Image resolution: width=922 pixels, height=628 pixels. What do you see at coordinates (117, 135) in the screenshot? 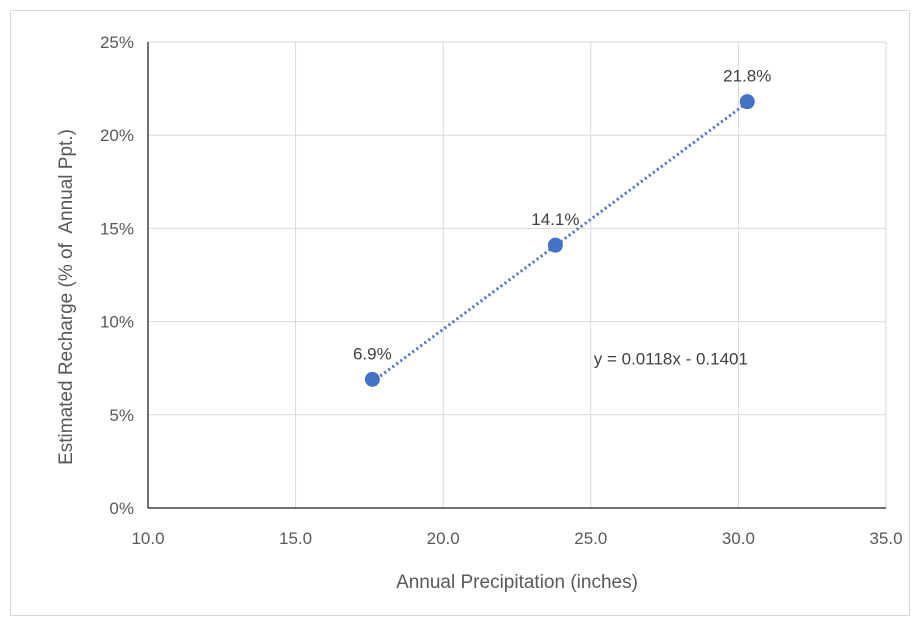
I see `y-tick-label: 20%` at bounding box center [117, 135].